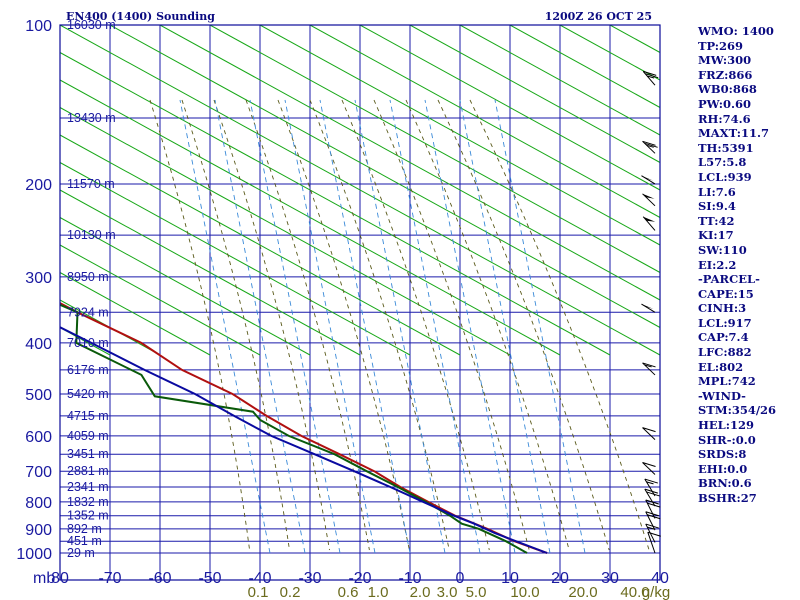  I want to click on sounding-index-item: CINH:3, so click(722, 308).